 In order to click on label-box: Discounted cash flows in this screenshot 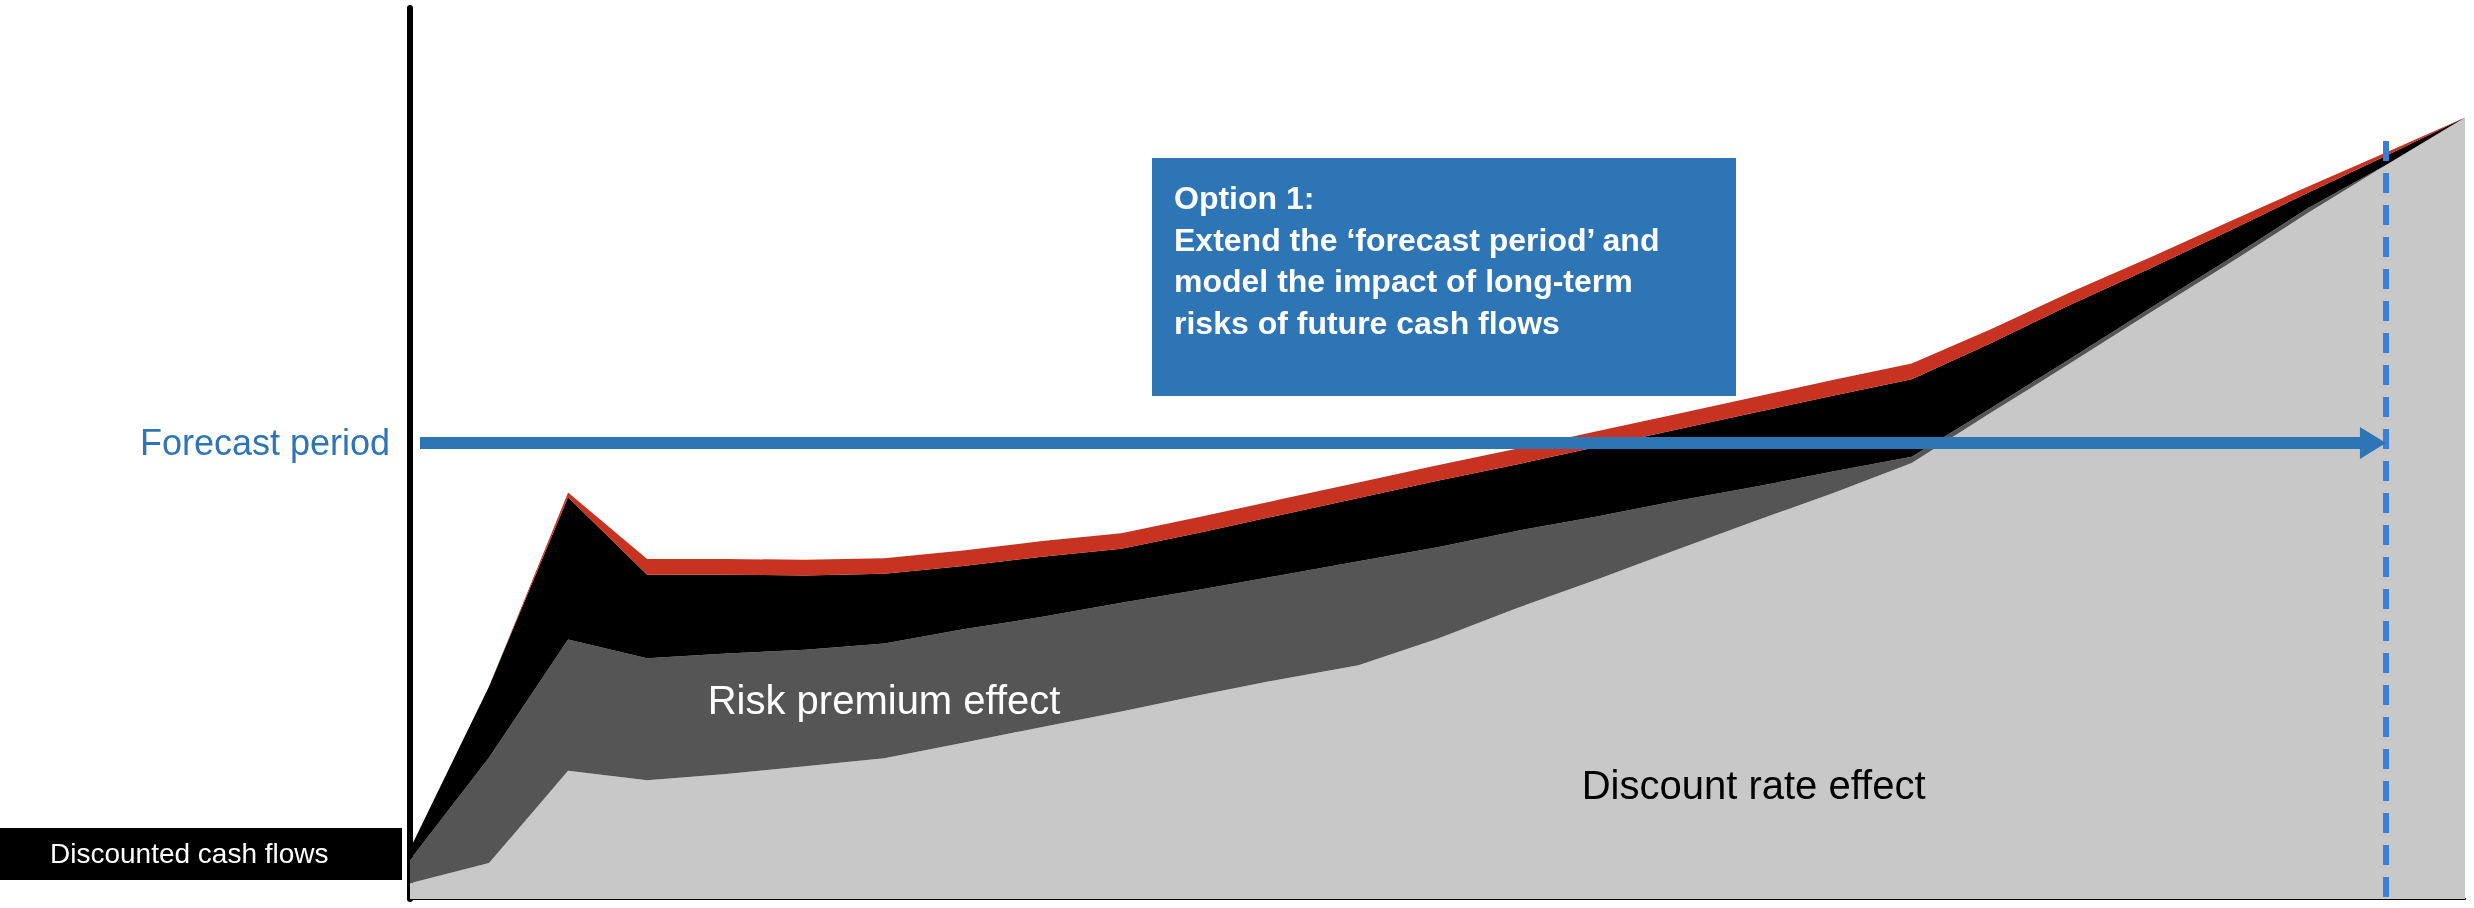, I will do `click(201, 854)`.